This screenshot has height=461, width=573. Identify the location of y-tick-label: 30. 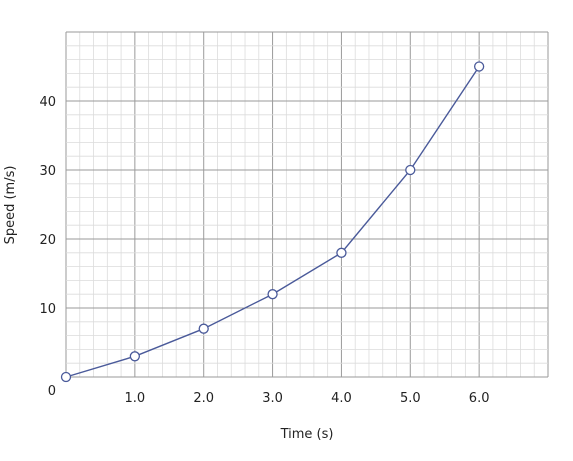
(47, 171).